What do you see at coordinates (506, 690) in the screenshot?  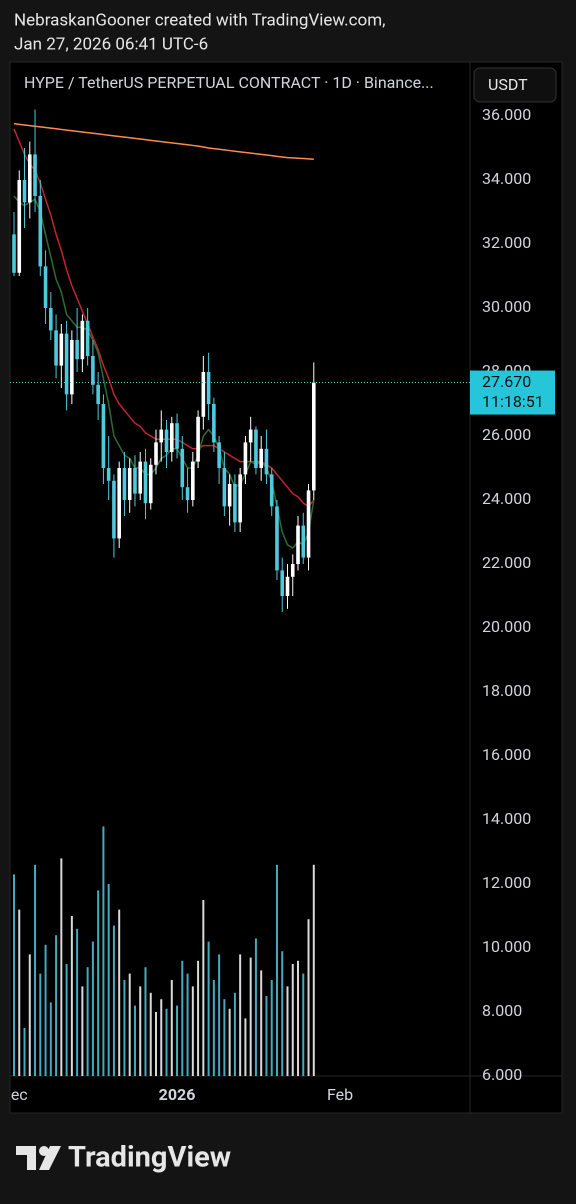 I see `y-tick-label: 18.000` at bounding box center [506, 690].